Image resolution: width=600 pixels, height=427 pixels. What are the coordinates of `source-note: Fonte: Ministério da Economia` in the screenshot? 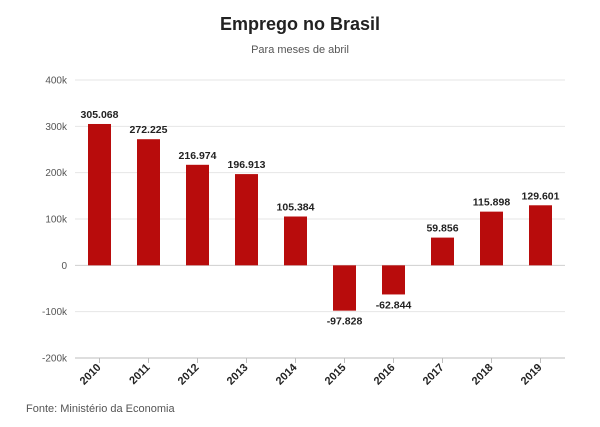 It's located at (100, 409).